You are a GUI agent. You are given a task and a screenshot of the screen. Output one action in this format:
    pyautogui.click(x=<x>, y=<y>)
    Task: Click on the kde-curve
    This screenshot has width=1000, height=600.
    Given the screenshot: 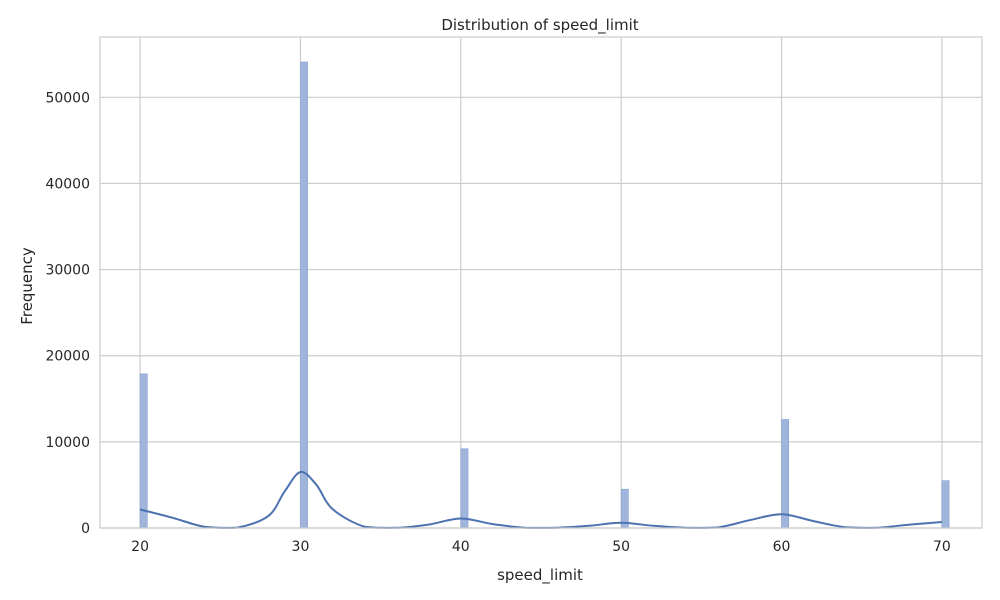 What is the action you would take?
    pyautogui.click(x=540, y=499)
    